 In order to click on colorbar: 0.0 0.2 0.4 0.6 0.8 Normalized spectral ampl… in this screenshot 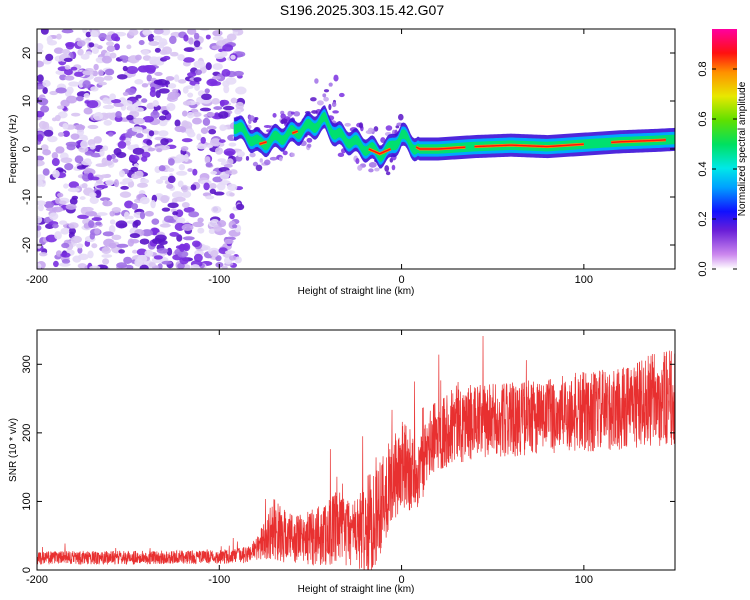, I will do `click(722, 153)`.